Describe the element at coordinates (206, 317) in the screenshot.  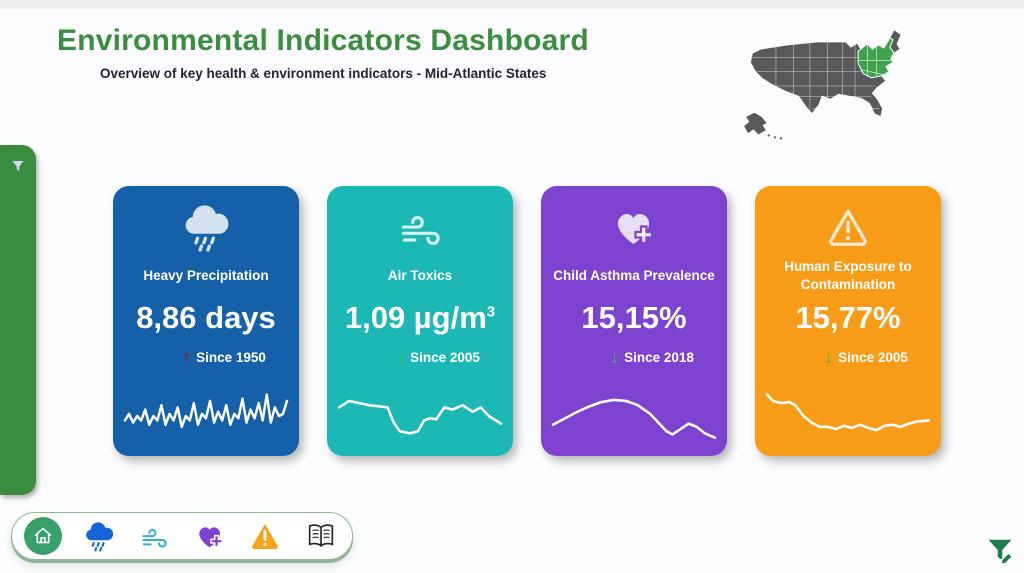
I see `kpi-value: 8,86 days` at that location.